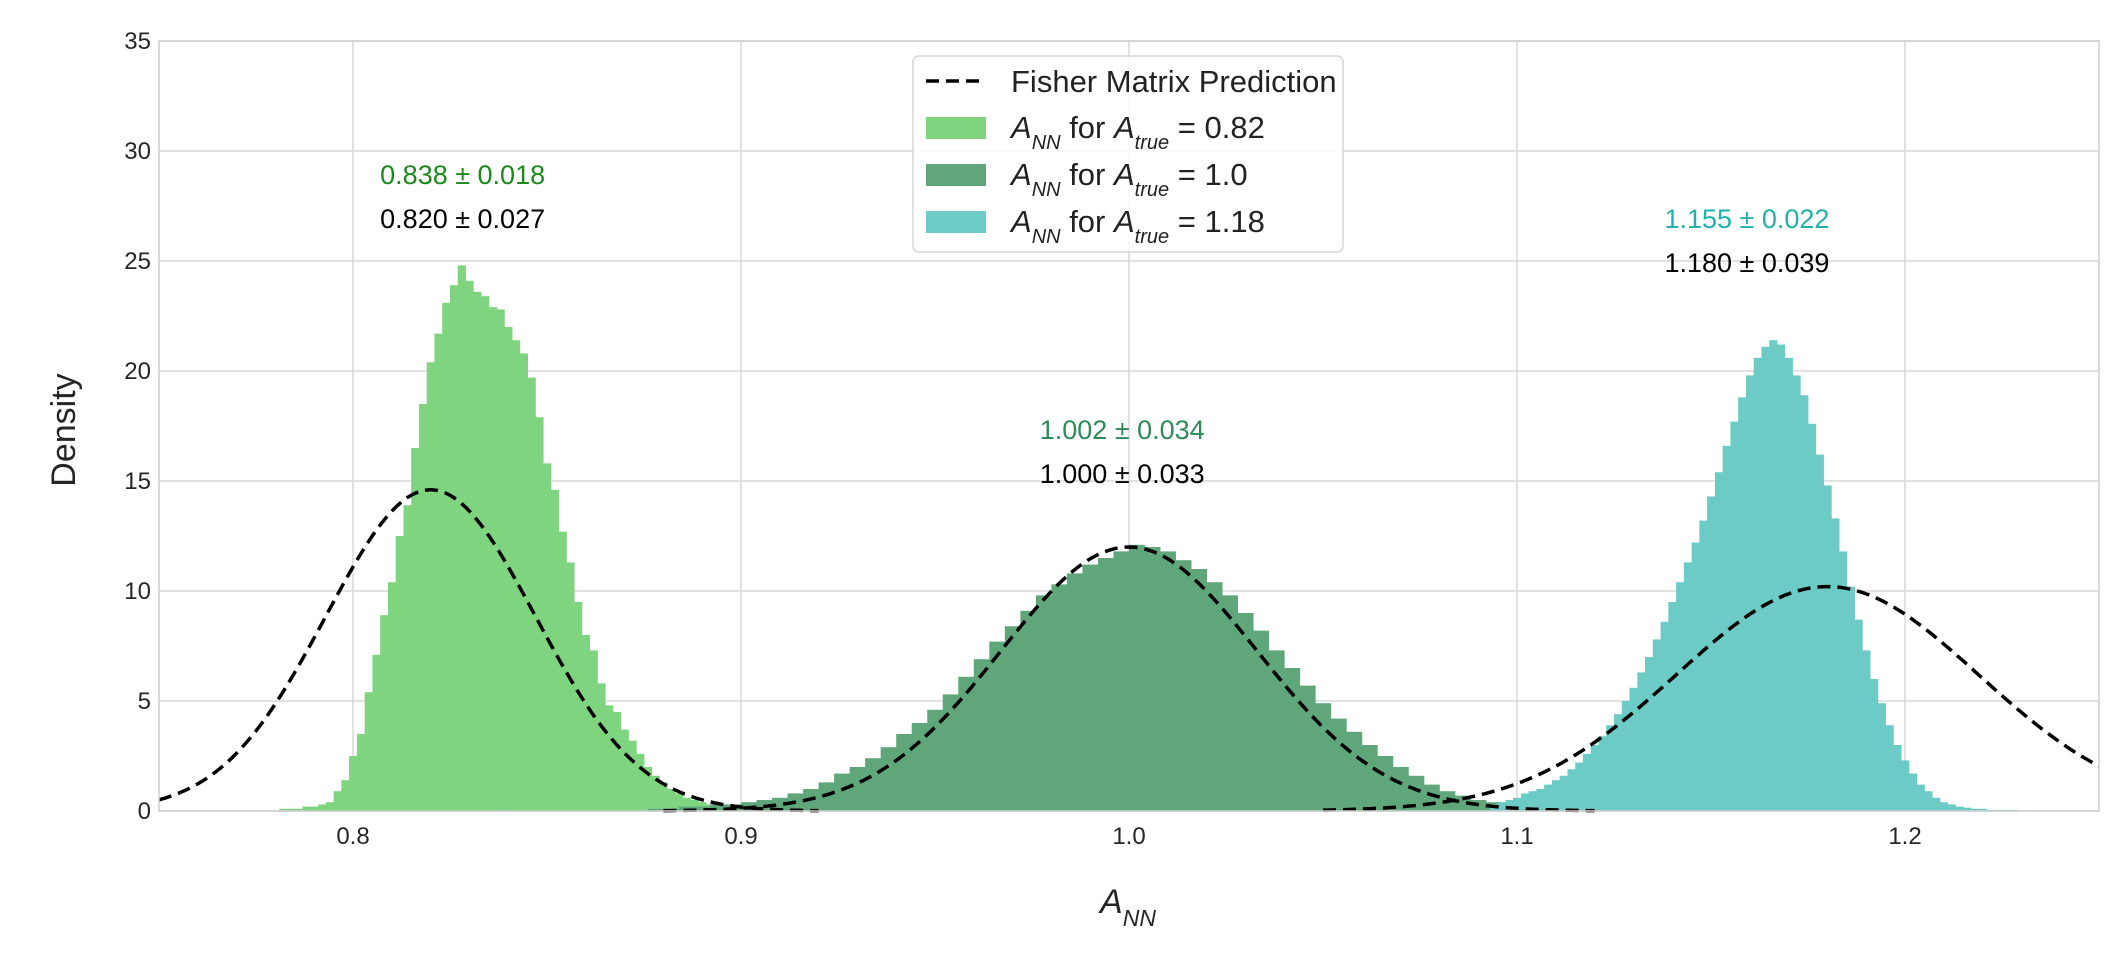 The image size is (2106, 968). I want to click on x-tick-label-4: 1.2, so click(1904, 836).